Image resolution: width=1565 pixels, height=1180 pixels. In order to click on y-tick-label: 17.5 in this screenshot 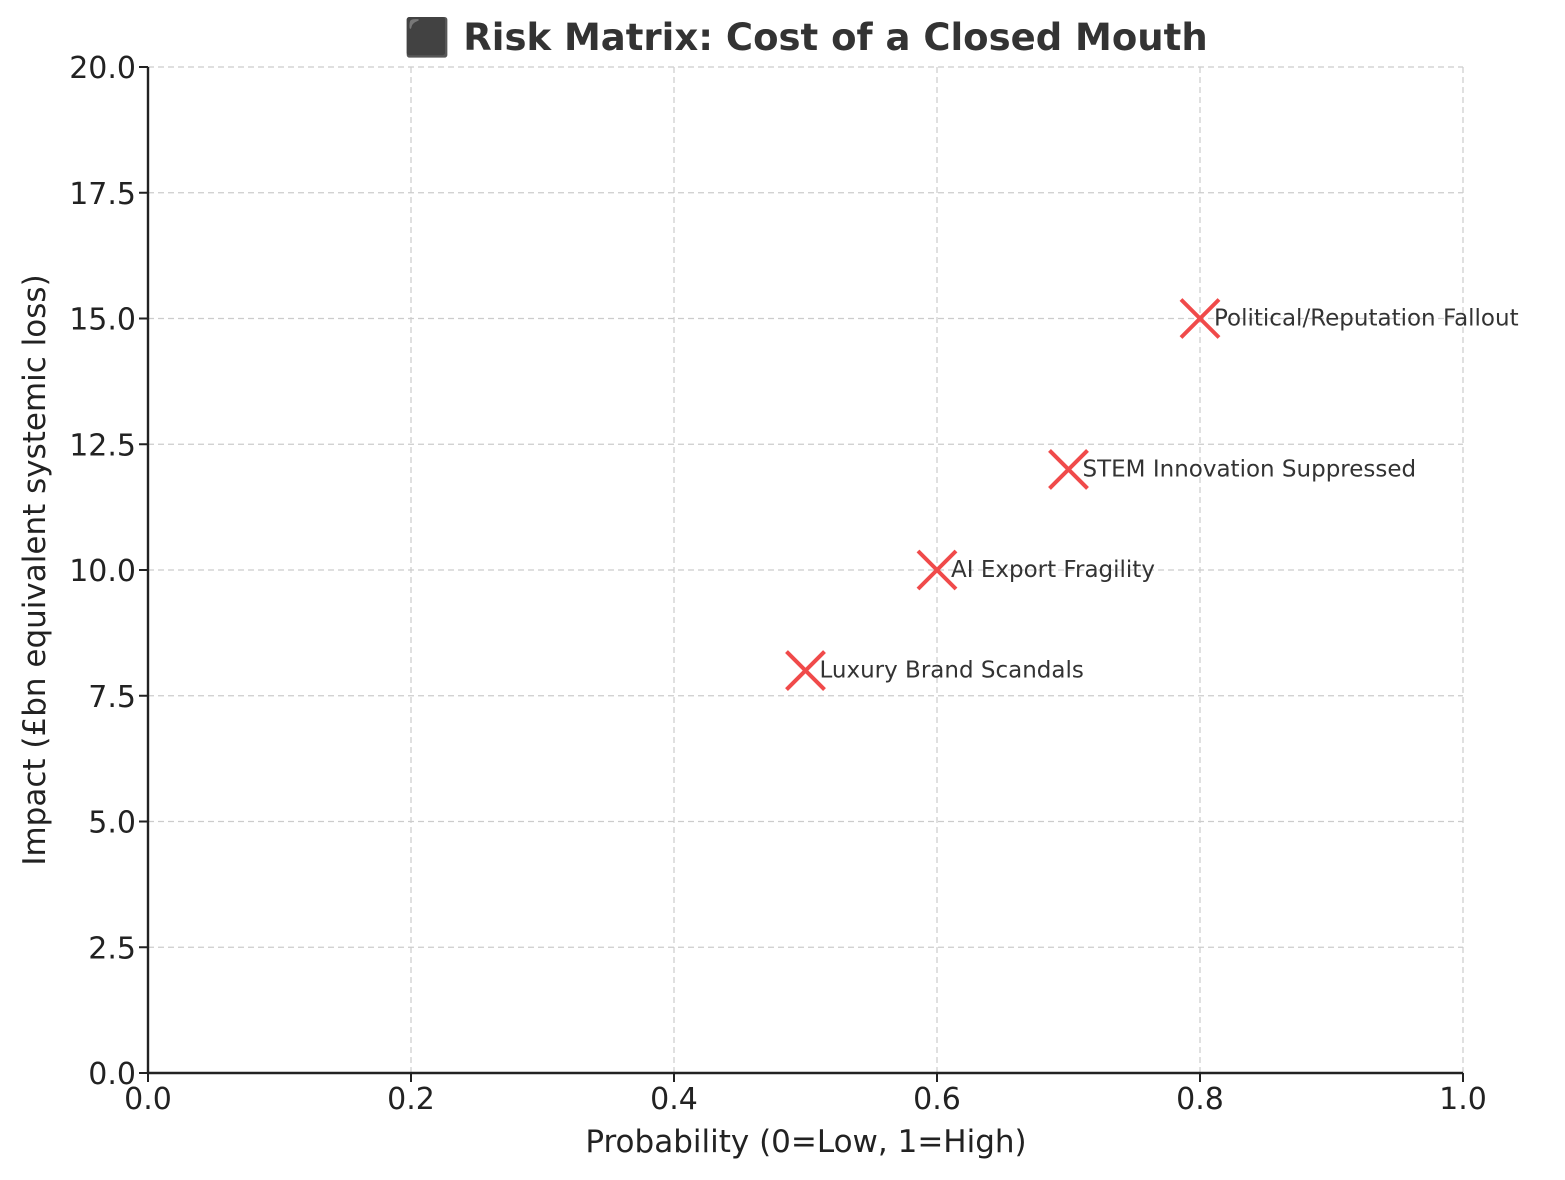, I will do `click(102, 194)`.